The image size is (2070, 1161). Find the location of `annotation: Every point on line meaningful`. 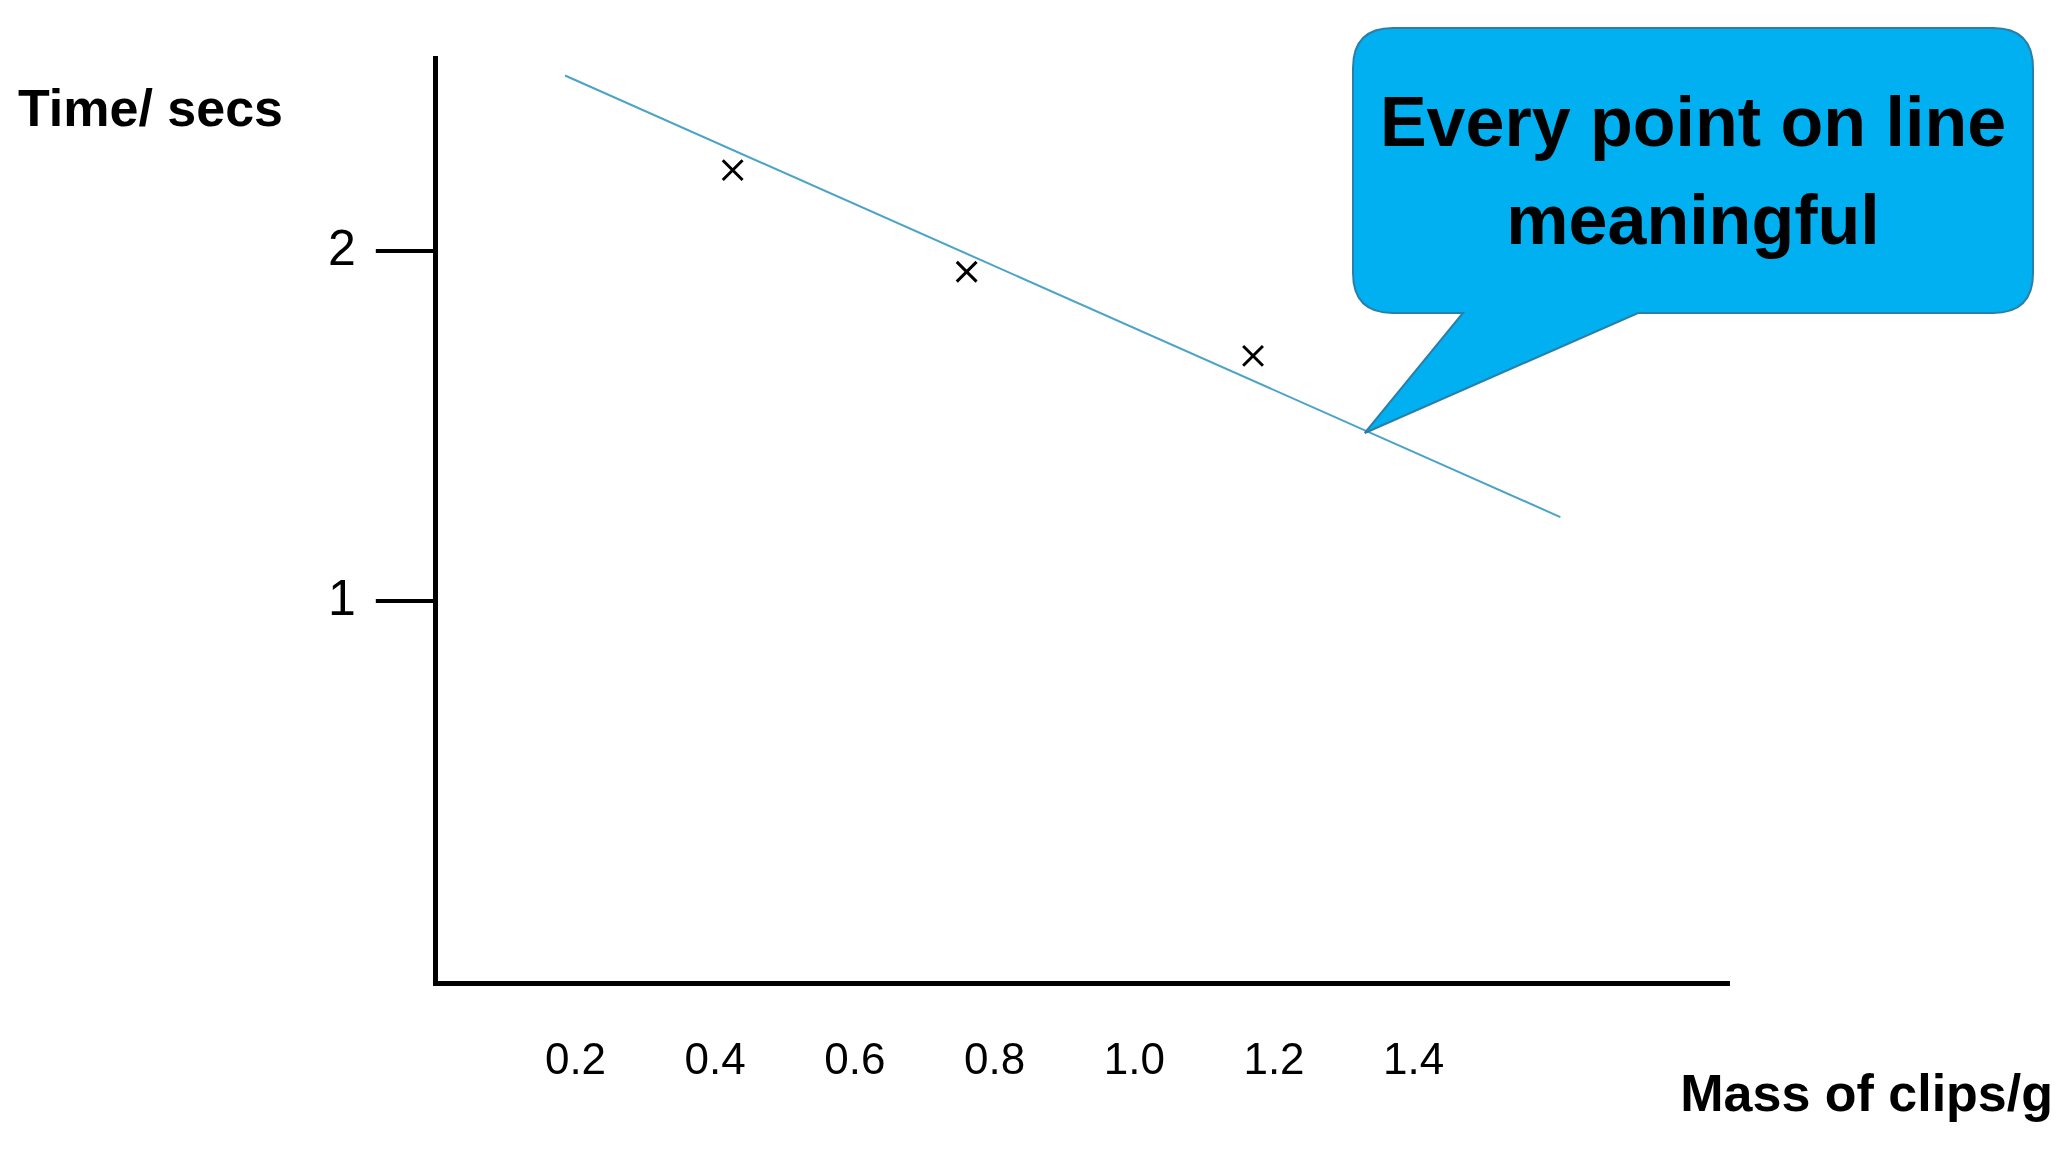

annotation: Every point on line meaningful is located at coordinates (1693, 171).